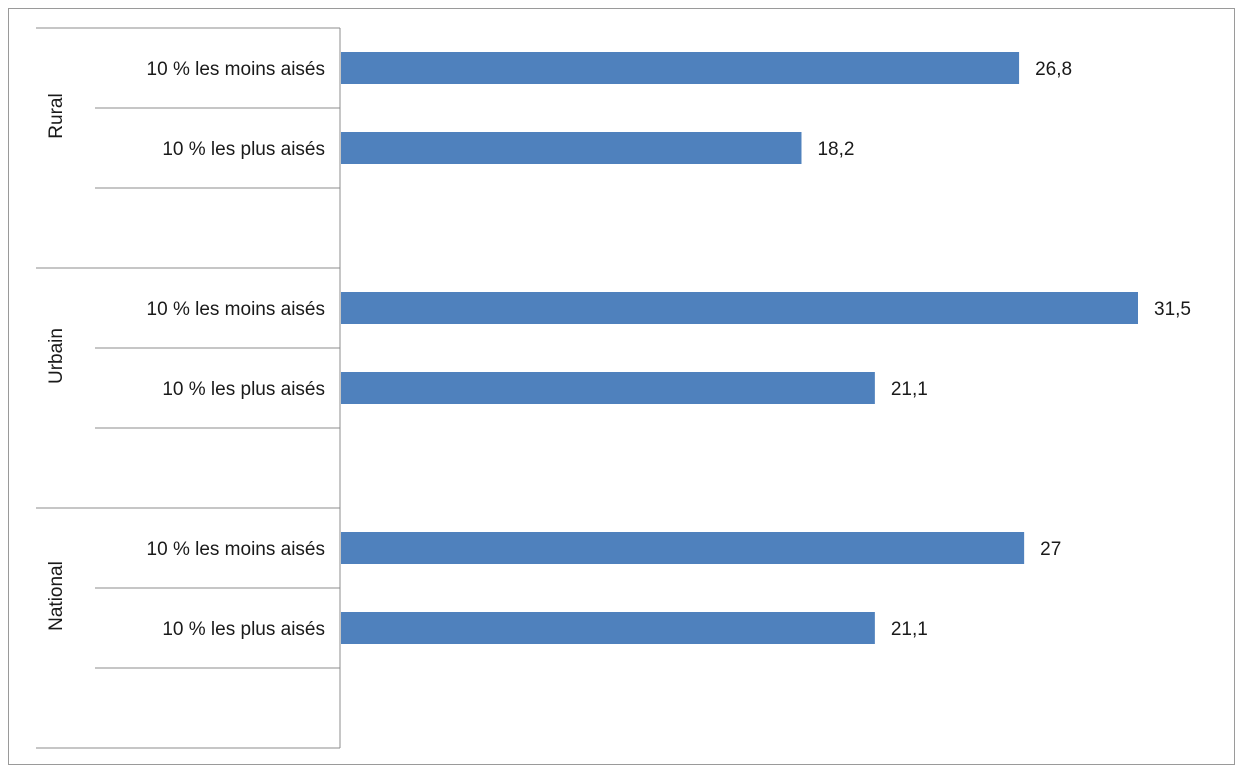 Image resolution: width=1244 pixels, height=773 pixels. Describe the element at coordinates (1172, 309) in the screenshot. I see `data-label: 31,5` at that location.